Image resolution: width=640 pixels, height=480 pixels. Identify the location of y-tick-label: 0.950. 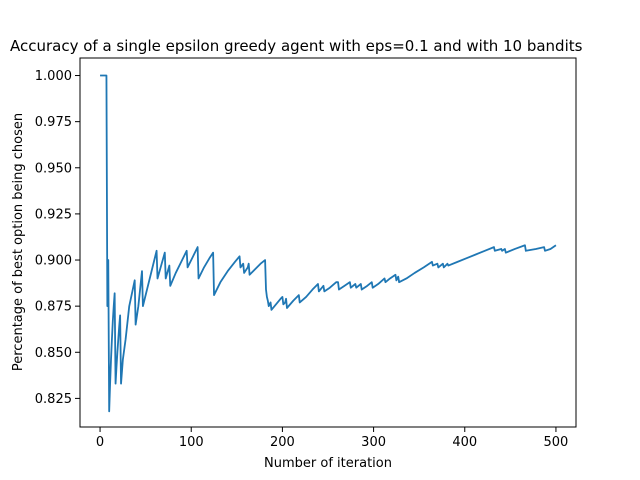
(53, 168).